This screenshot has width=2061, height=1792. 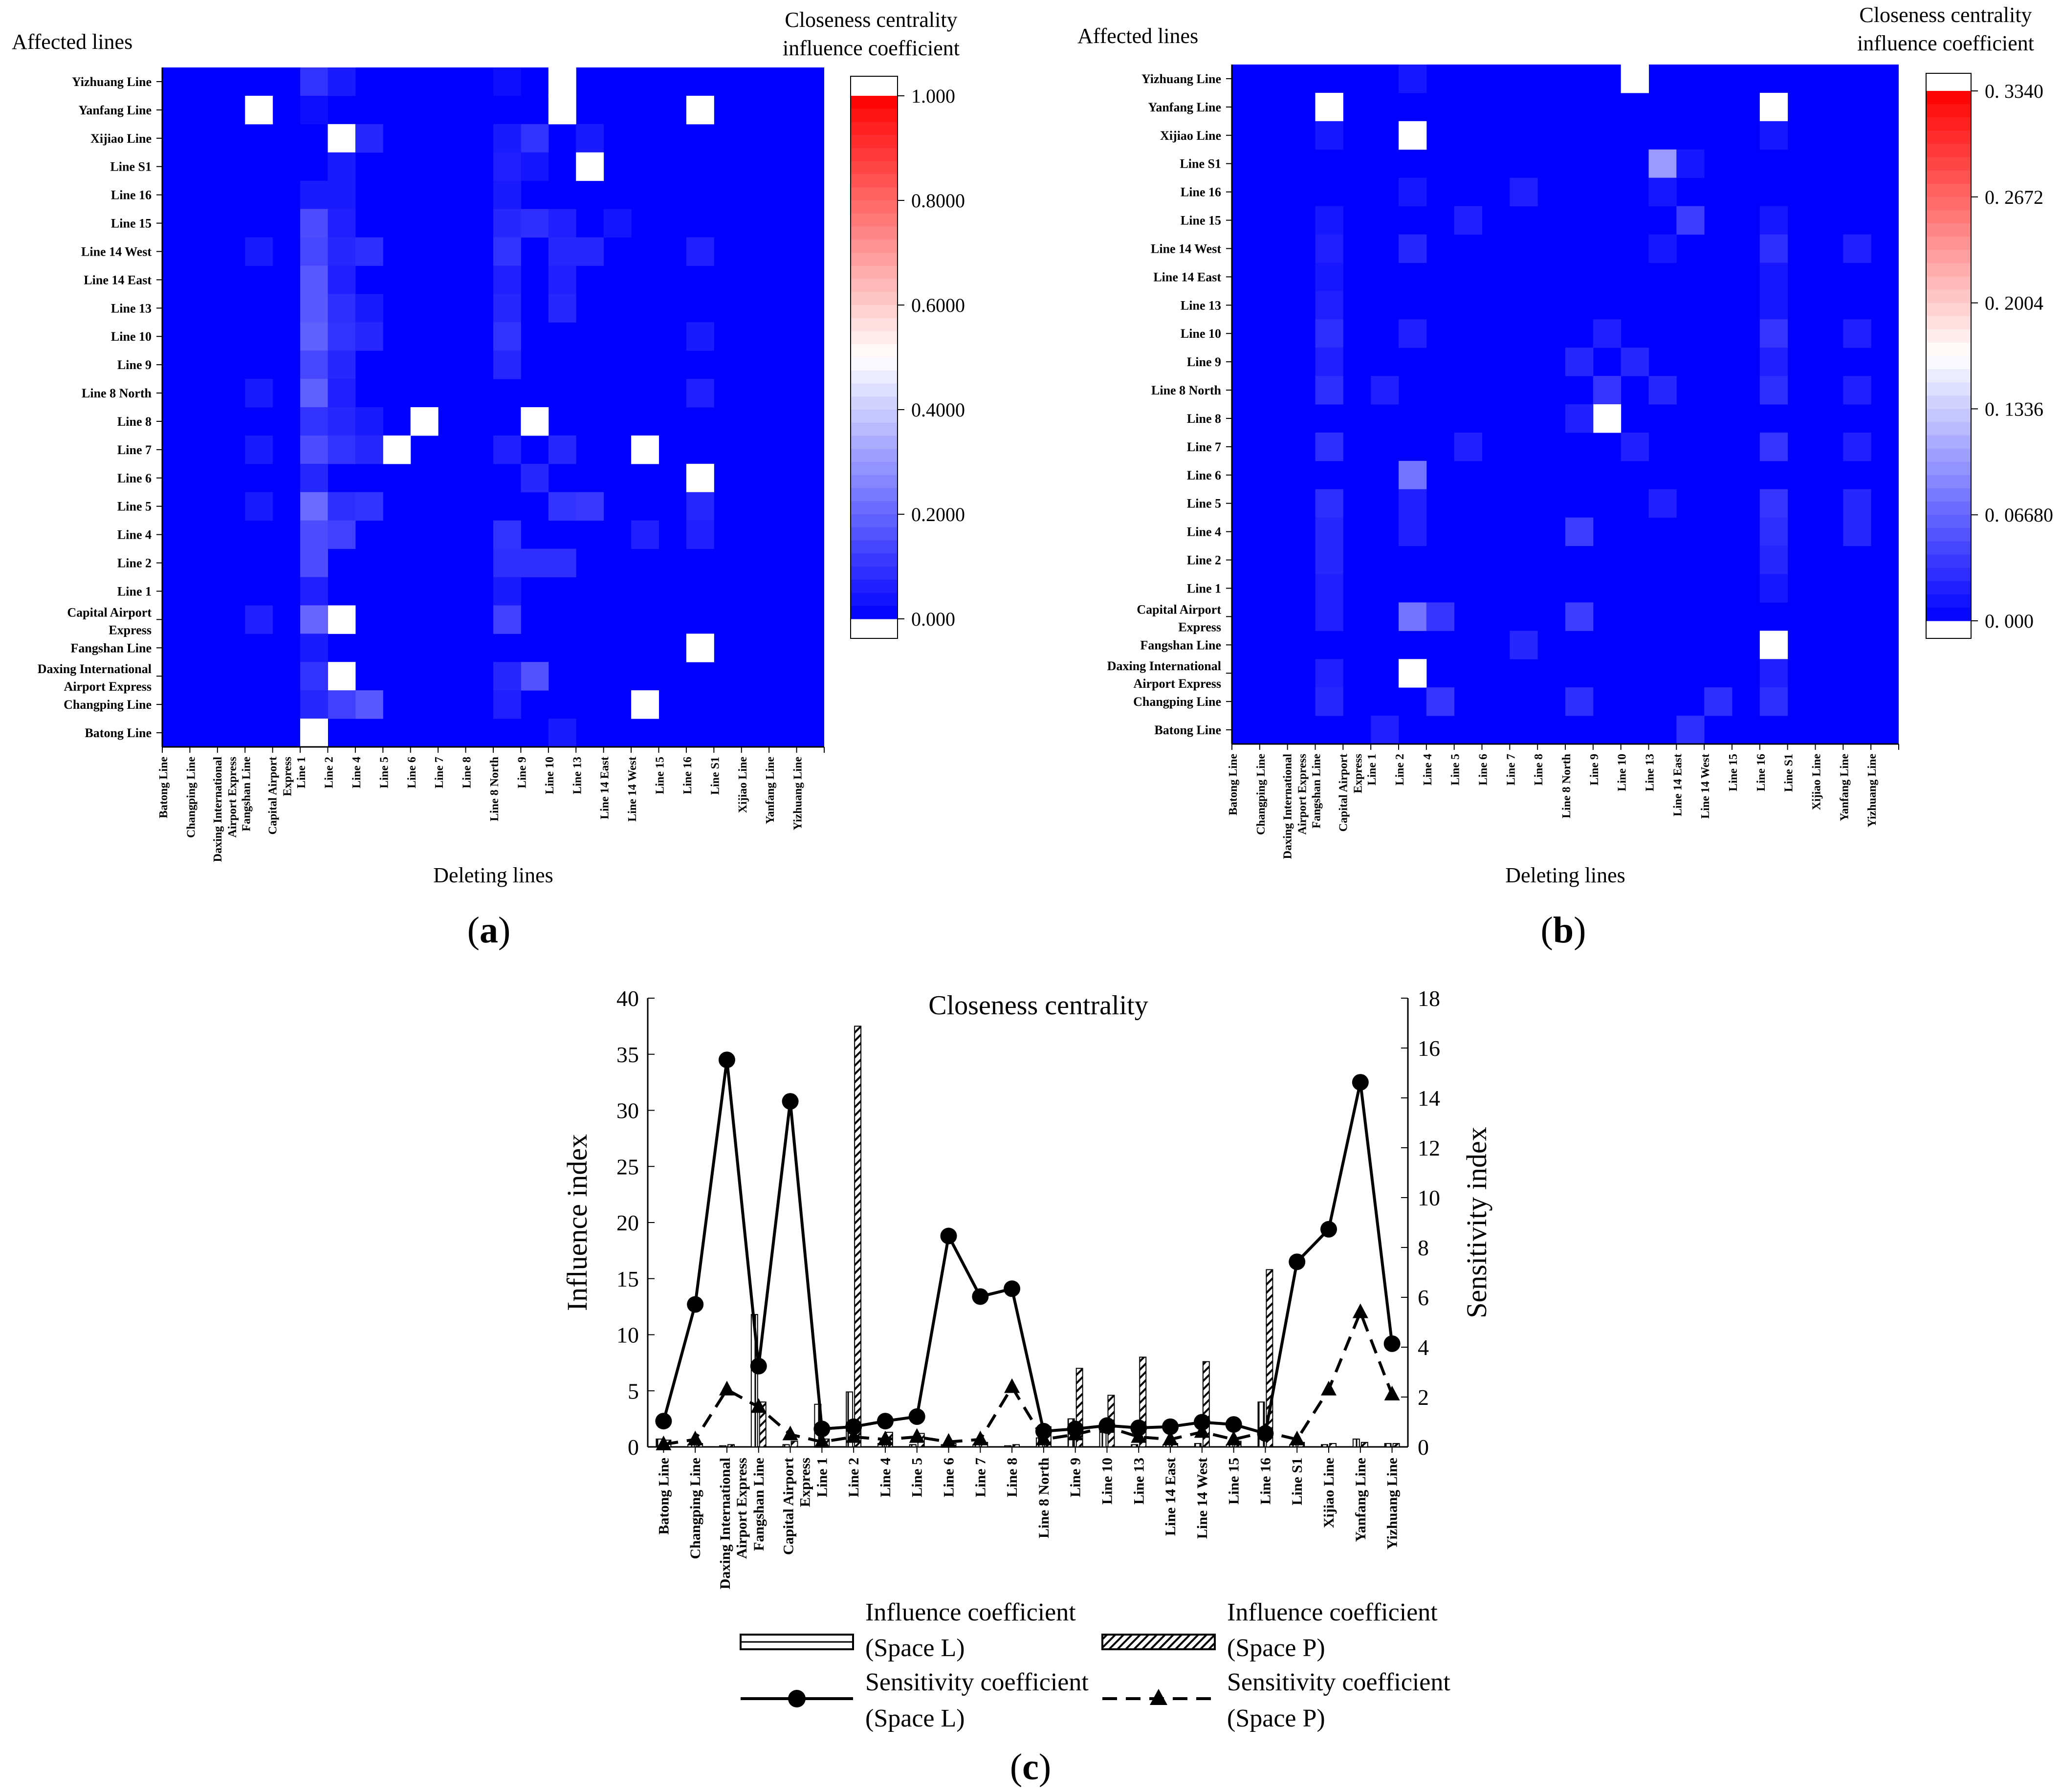 What do you see at coordinates (1204, 475) in the screenshot?
I see `y-tick-label: Line 6` at bounding box center [1204, 475].